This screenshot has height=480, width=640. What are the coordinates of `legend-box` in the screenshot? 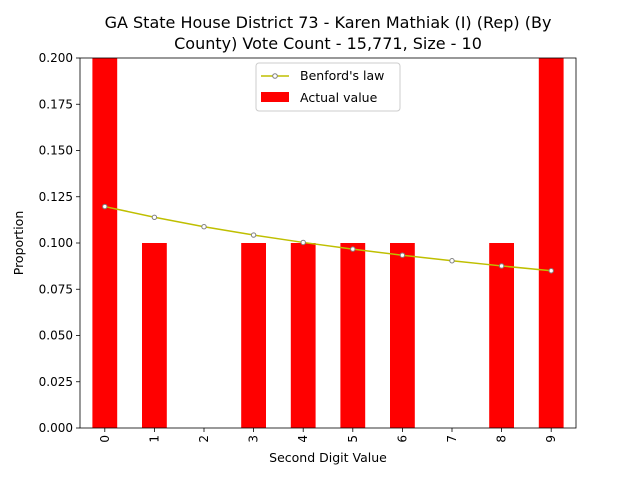 It's located at (328, 87).